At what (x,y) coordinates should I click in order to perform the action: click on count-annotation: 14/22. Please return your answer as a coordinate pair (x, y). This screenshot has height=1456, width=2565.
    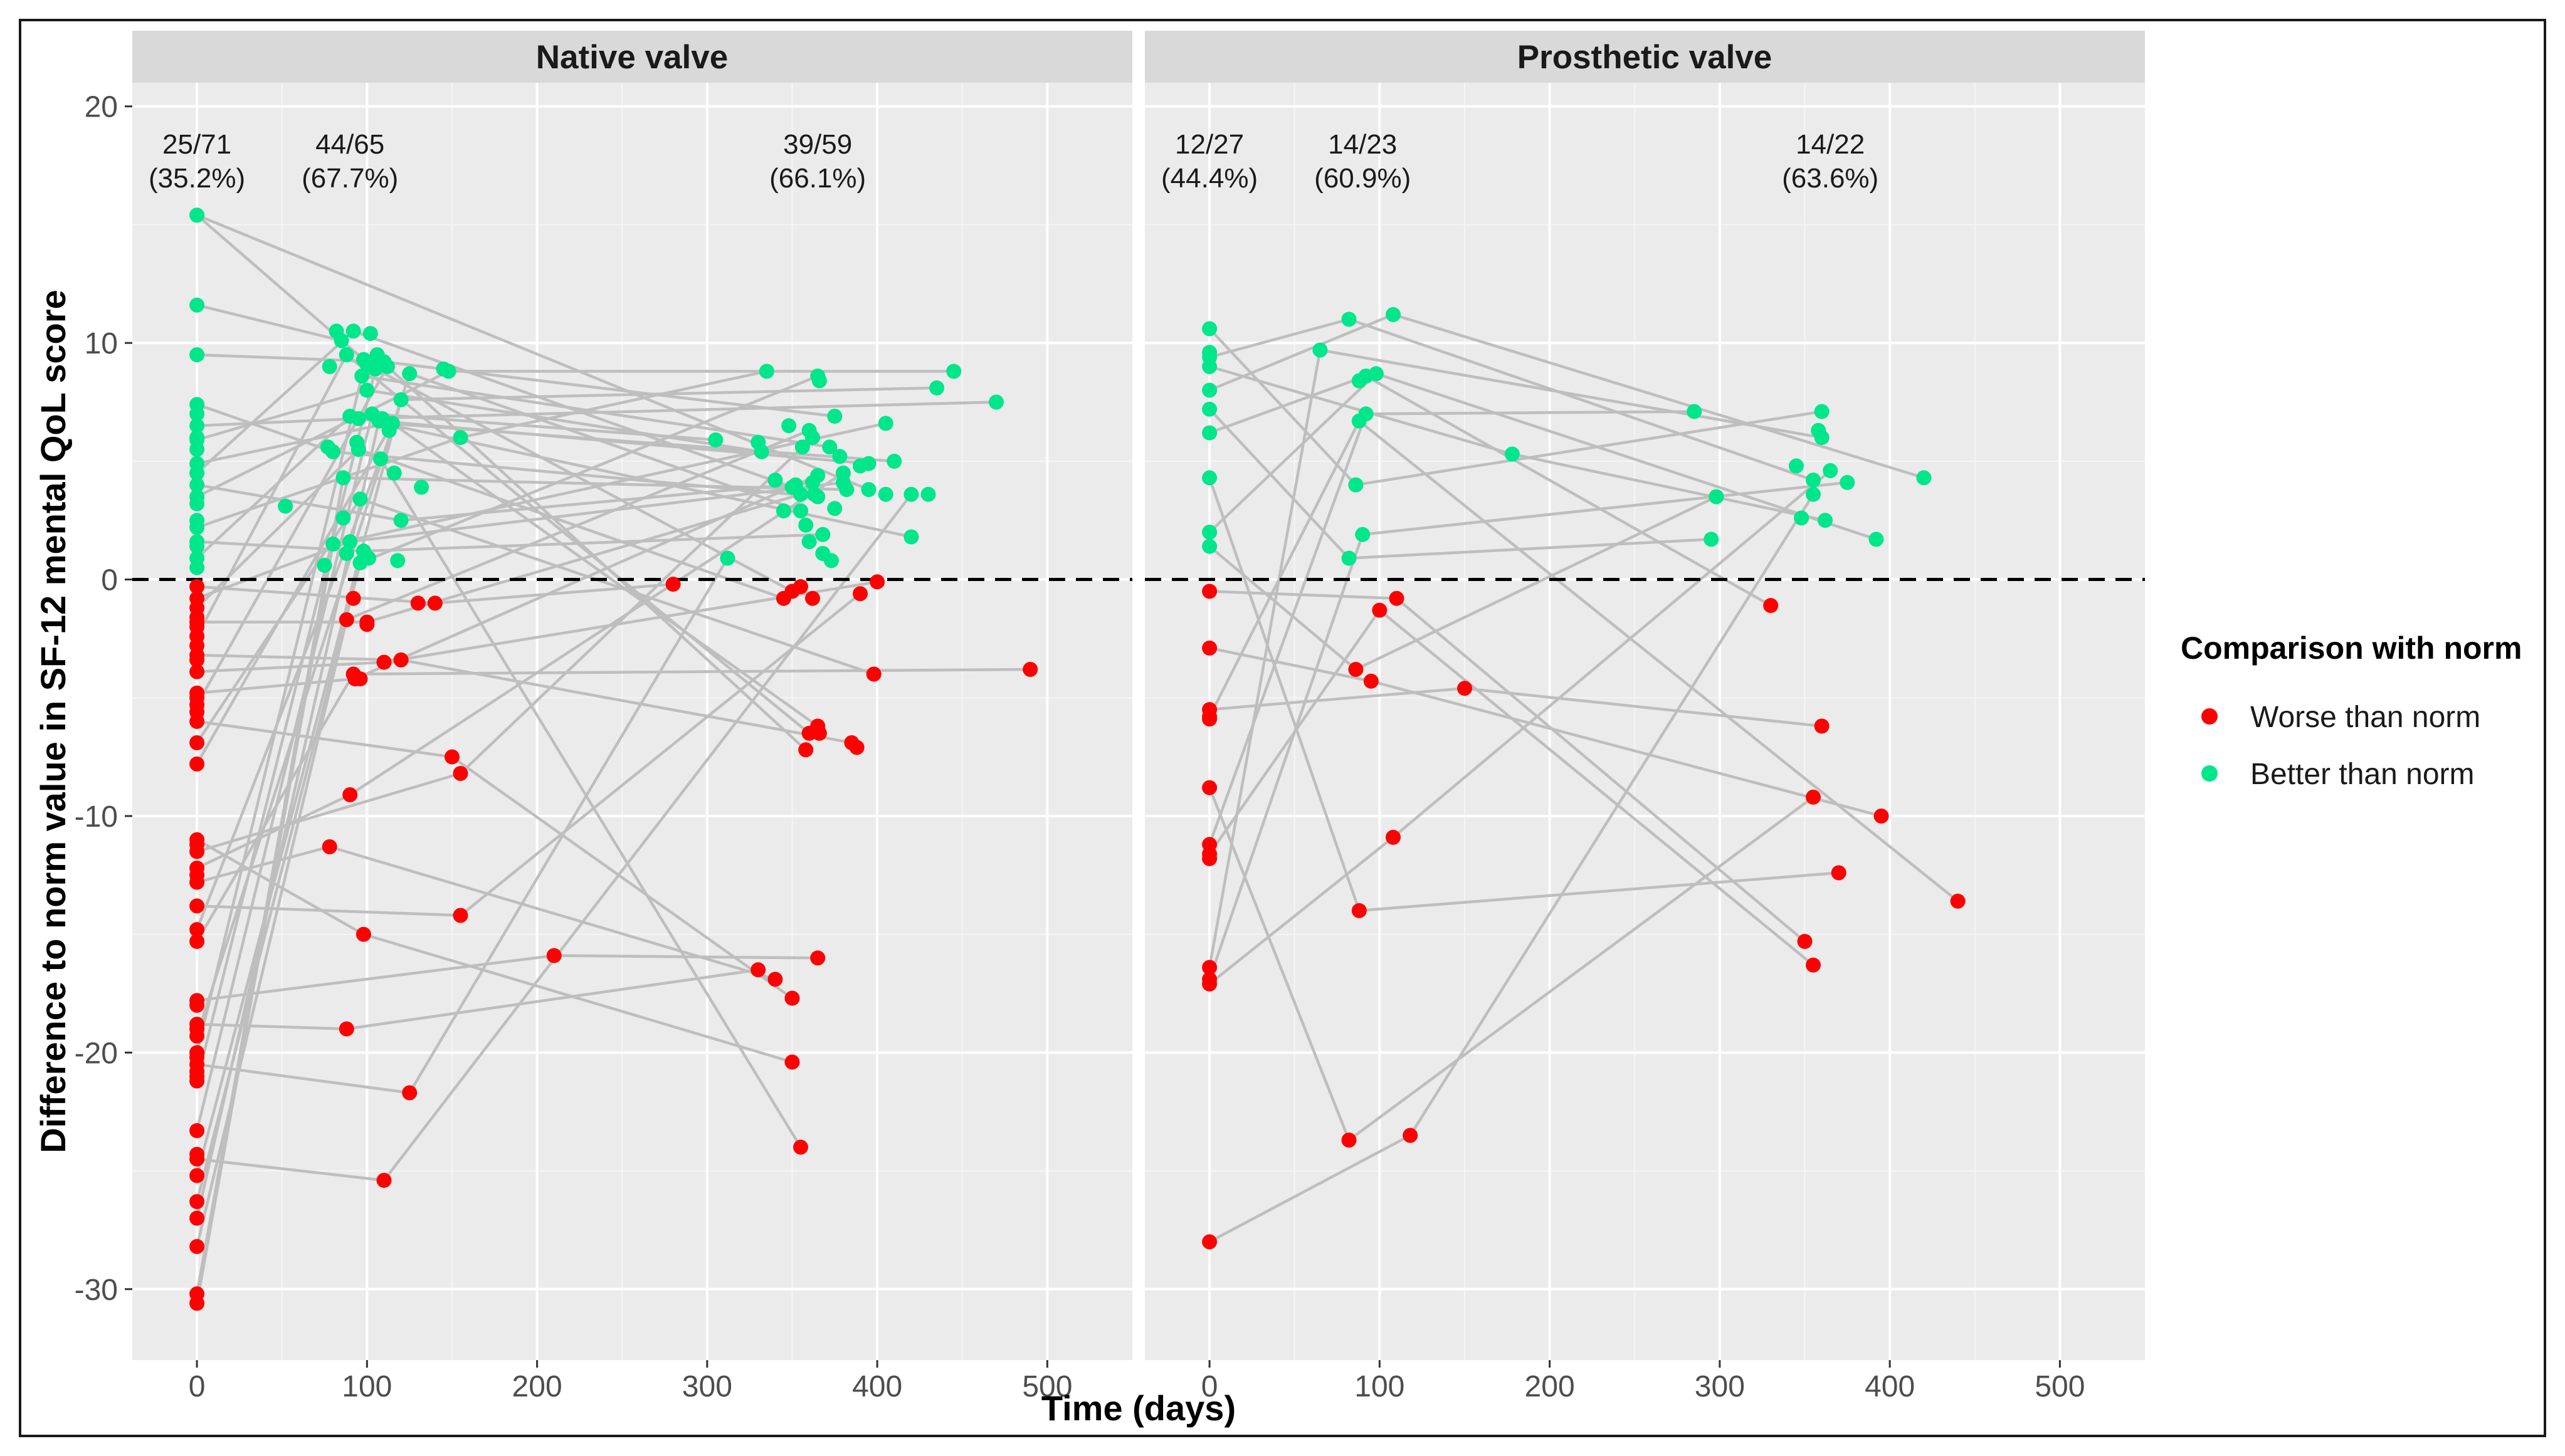
    Looking at the image, I should click on (1830, 145).